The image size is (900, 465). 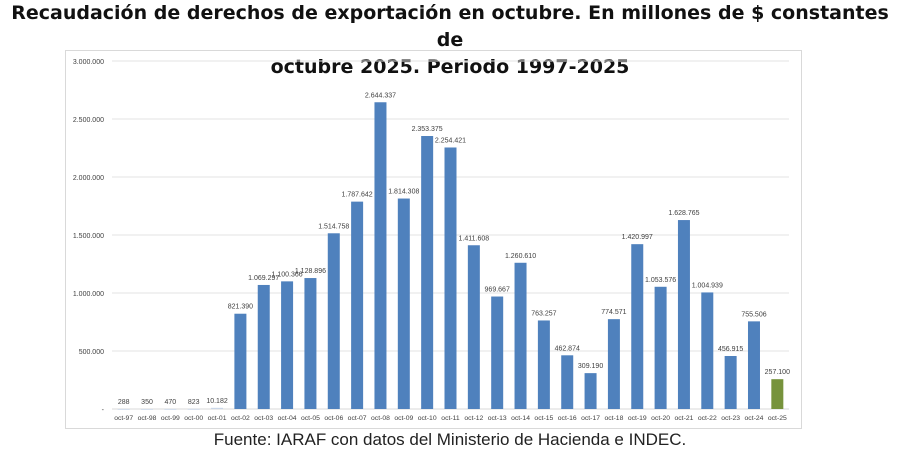 What do you see at coordinates (380, 418) in the screenshot?
I see `x-tick-label: oct-08` at bounding box center [380, 418].